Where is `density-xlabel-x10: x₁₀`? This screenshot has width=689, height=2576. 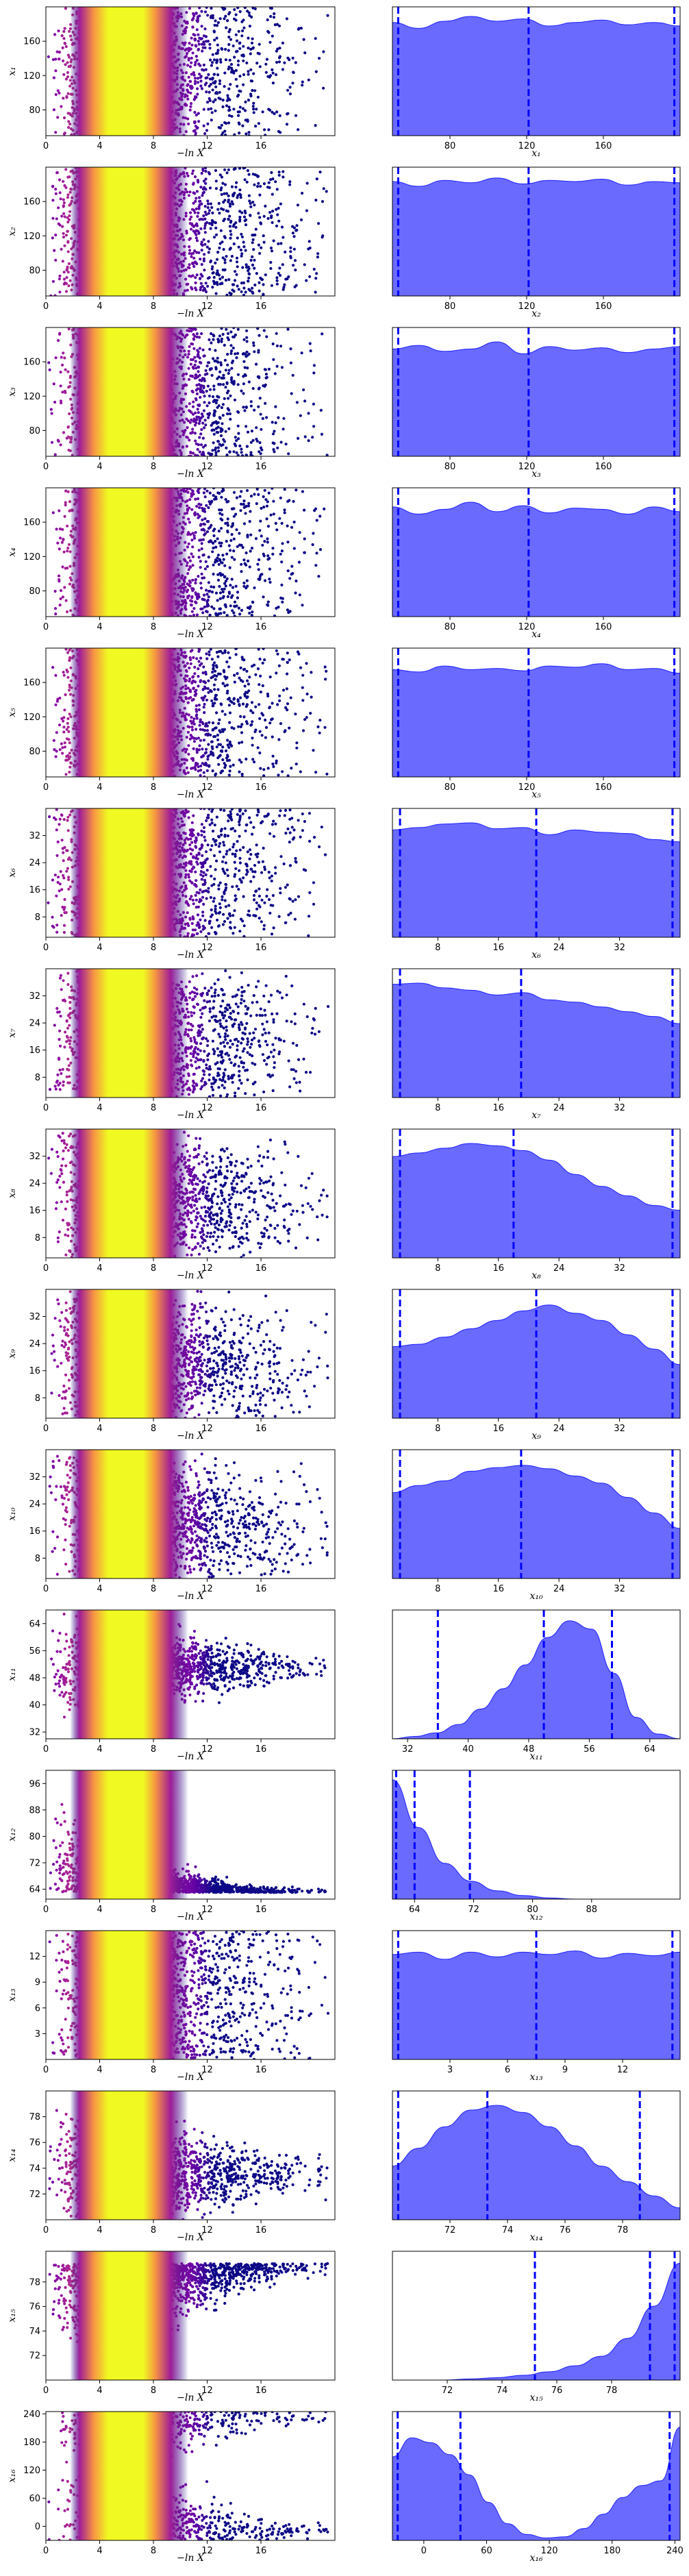 density-xlabel-x10: x₁₀ is located at coordinates (536, 1596).